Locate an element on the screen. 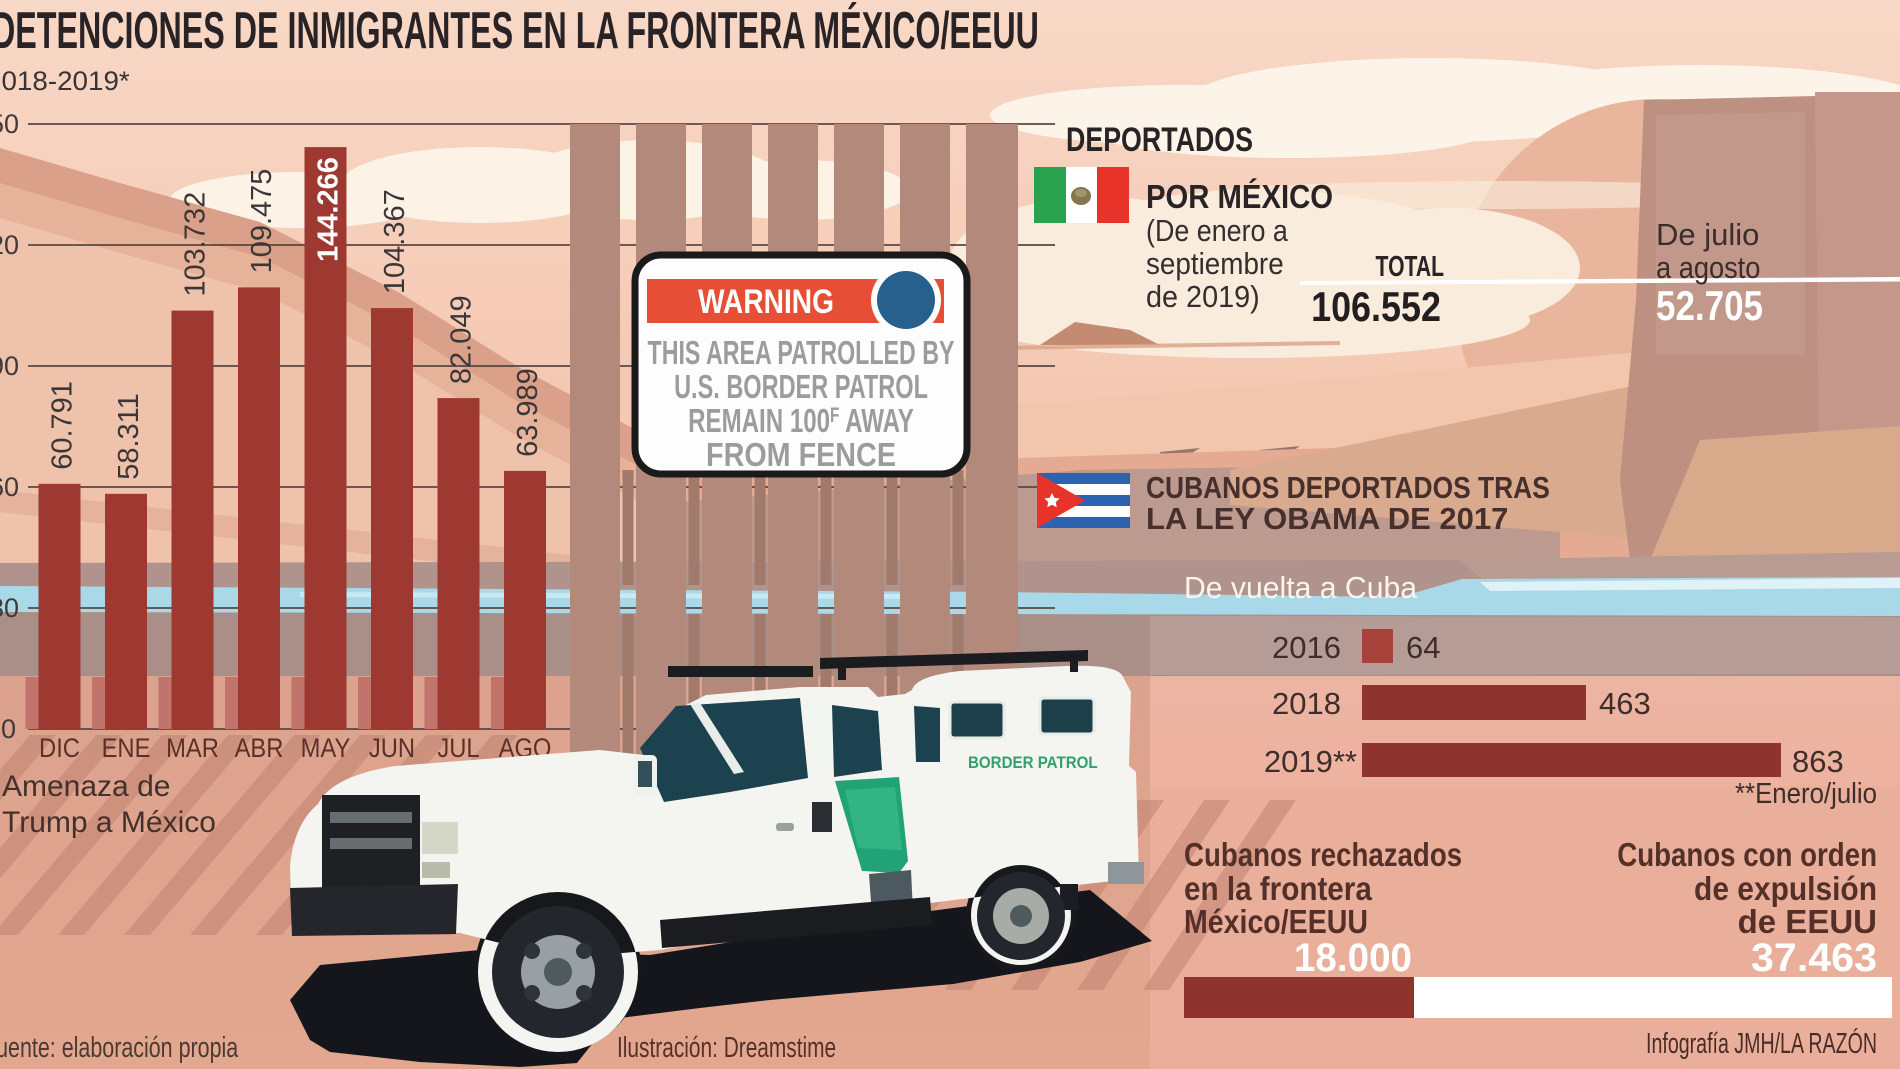 This screenshot has width=1900, height=1069. svg-text: CUBANOS DEPORTADOS TRAS is located at coordinates (1348, 488).